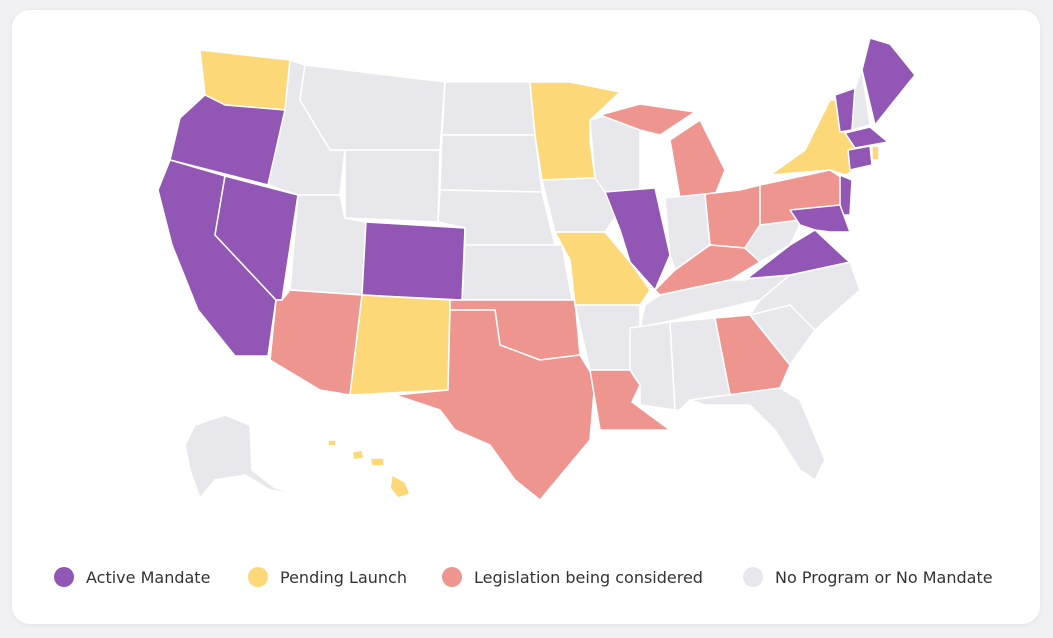  I want to click on legend-item: Active Mandate, so click(132, 577).